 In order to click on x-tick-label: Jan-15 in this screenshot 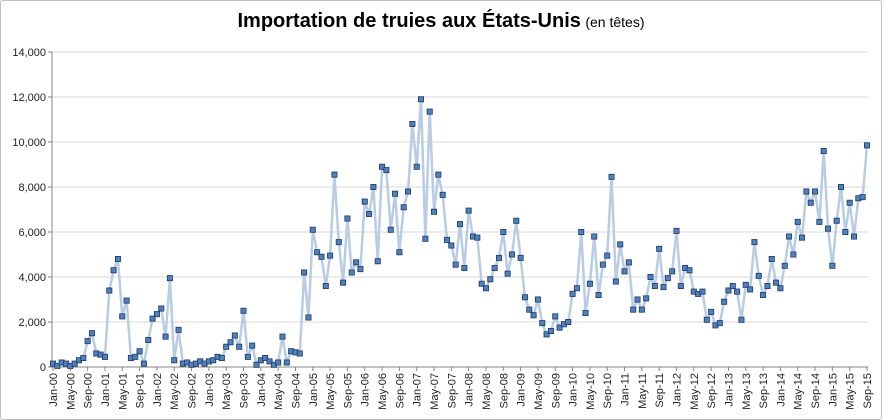, I will do `click(833, 390)`.